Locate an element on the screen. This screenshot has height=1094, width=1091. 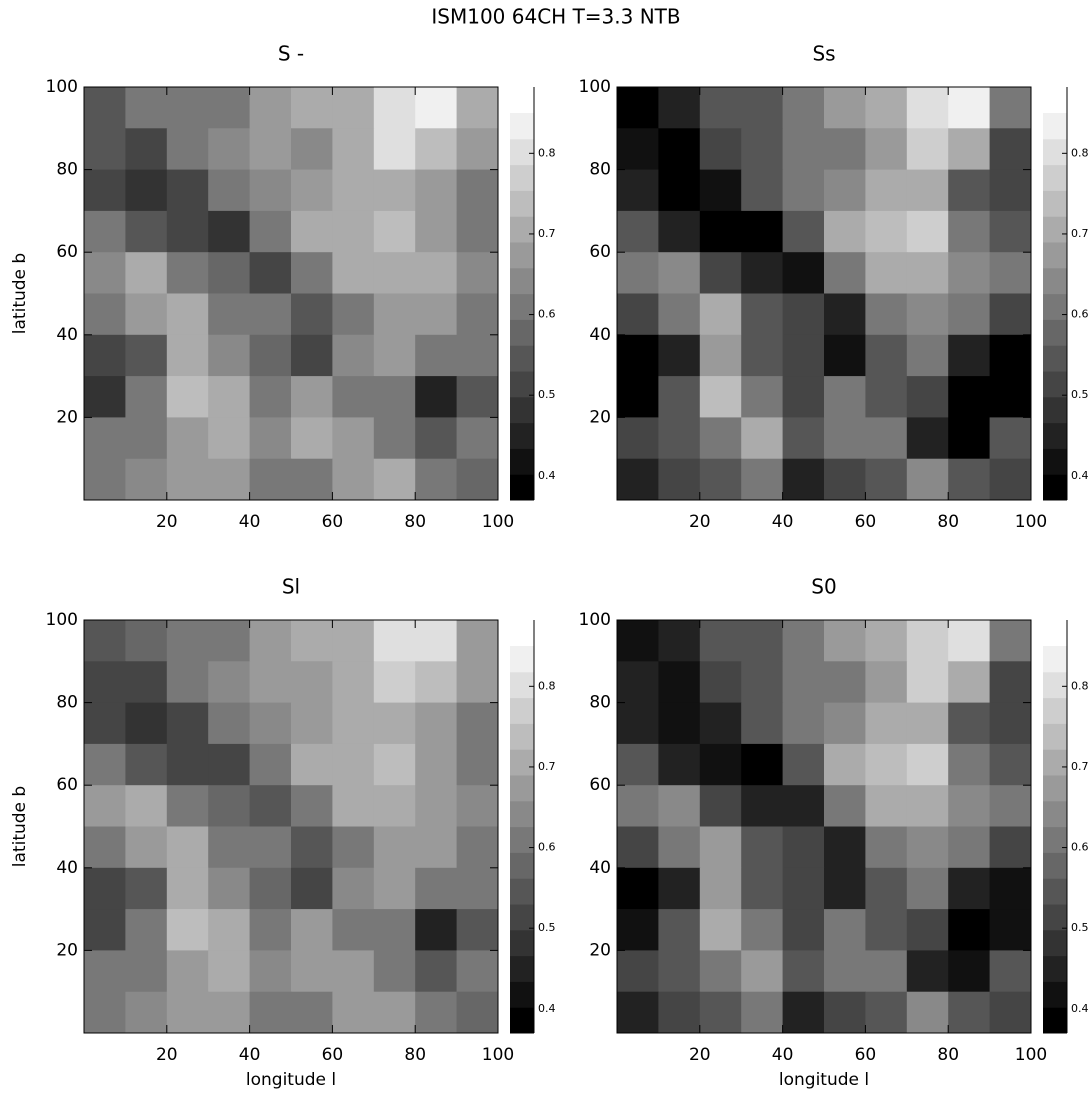
y-tick-label: 60 is located at coordinates (67, 252).